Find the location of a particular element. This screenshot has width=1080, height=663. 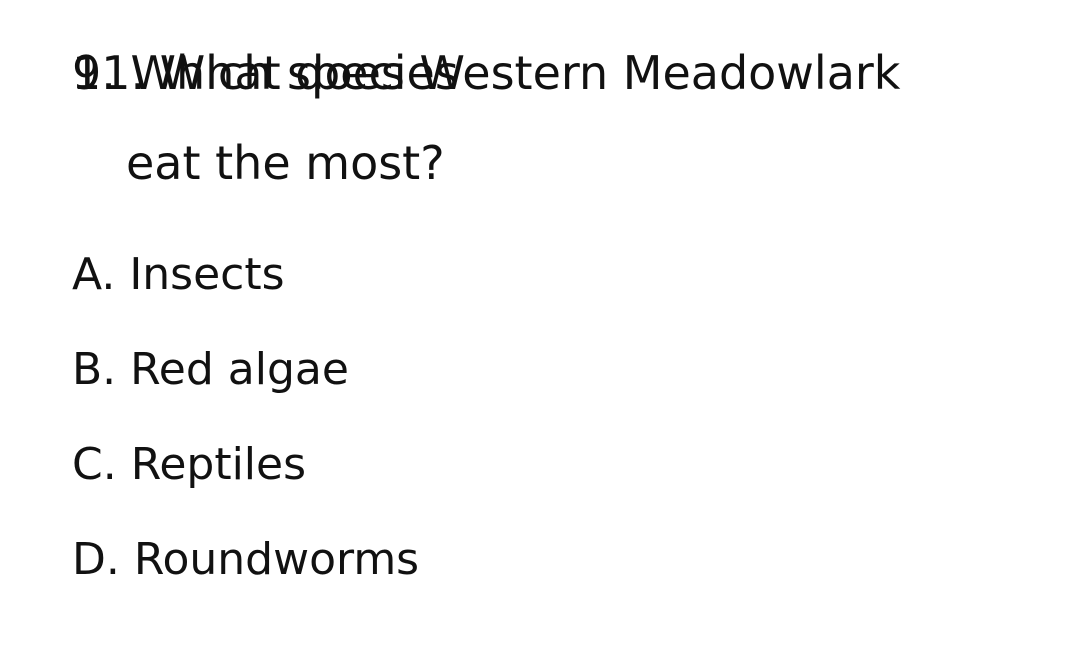

option-c: C. Reptiles is located at coordinates (245, 487).